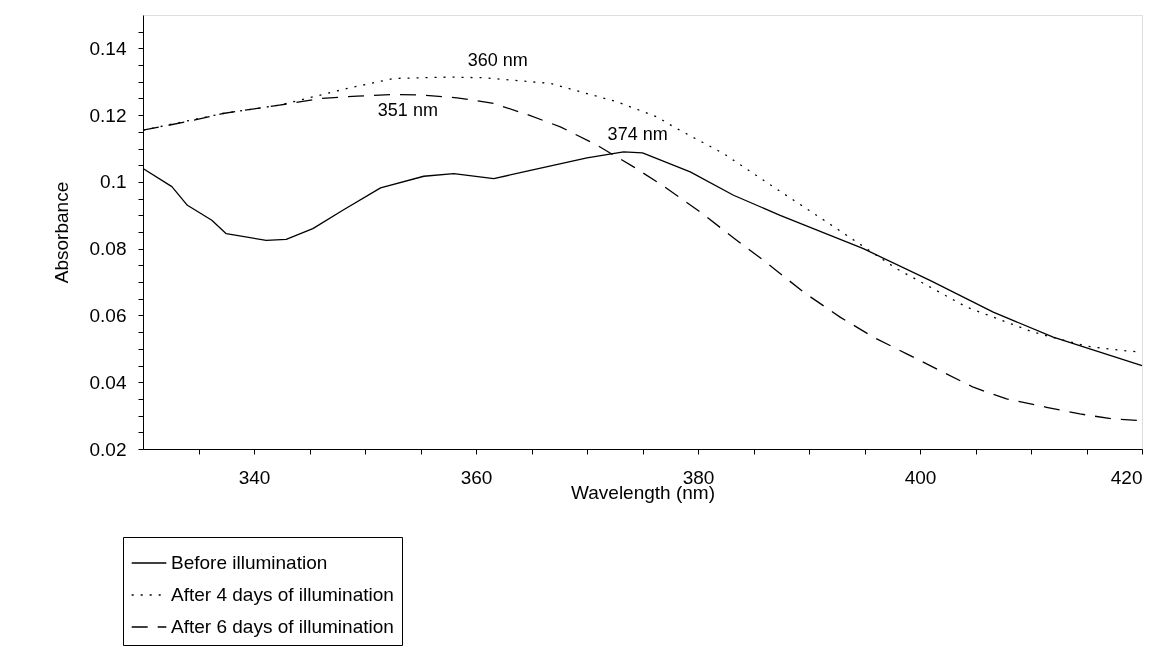 The image size is (1166, 647). What do you see at coordinates (637, 133) in the screenshot?
I see `annotation: 374 nm` at bounding box center [637, 133].